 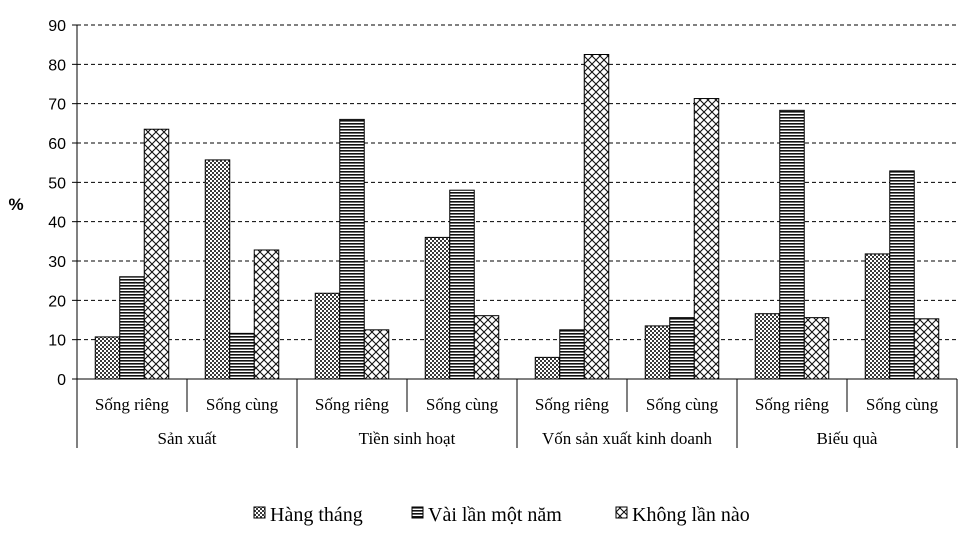 What do you see at coordinates (691, 515) in the screenshot?
I see `legend-label: Không lần nào` at bounding box center [691, 515].